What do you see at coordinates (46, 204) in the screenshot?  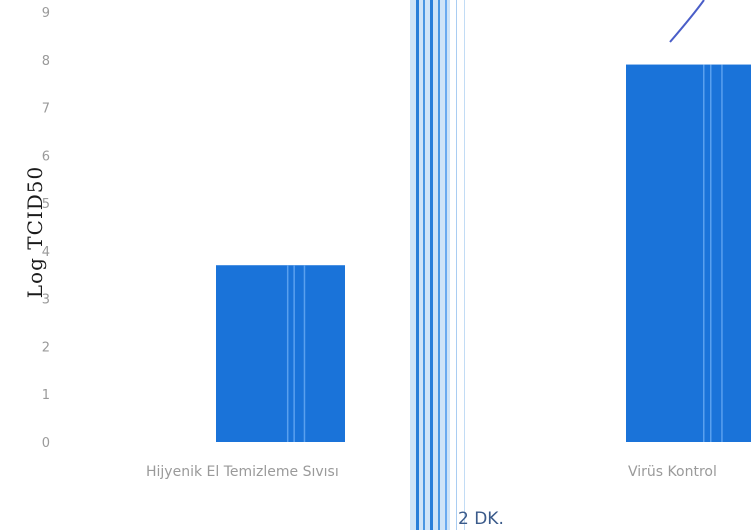 I see `y-tick-label: 5` at bounding box center [46, 204].